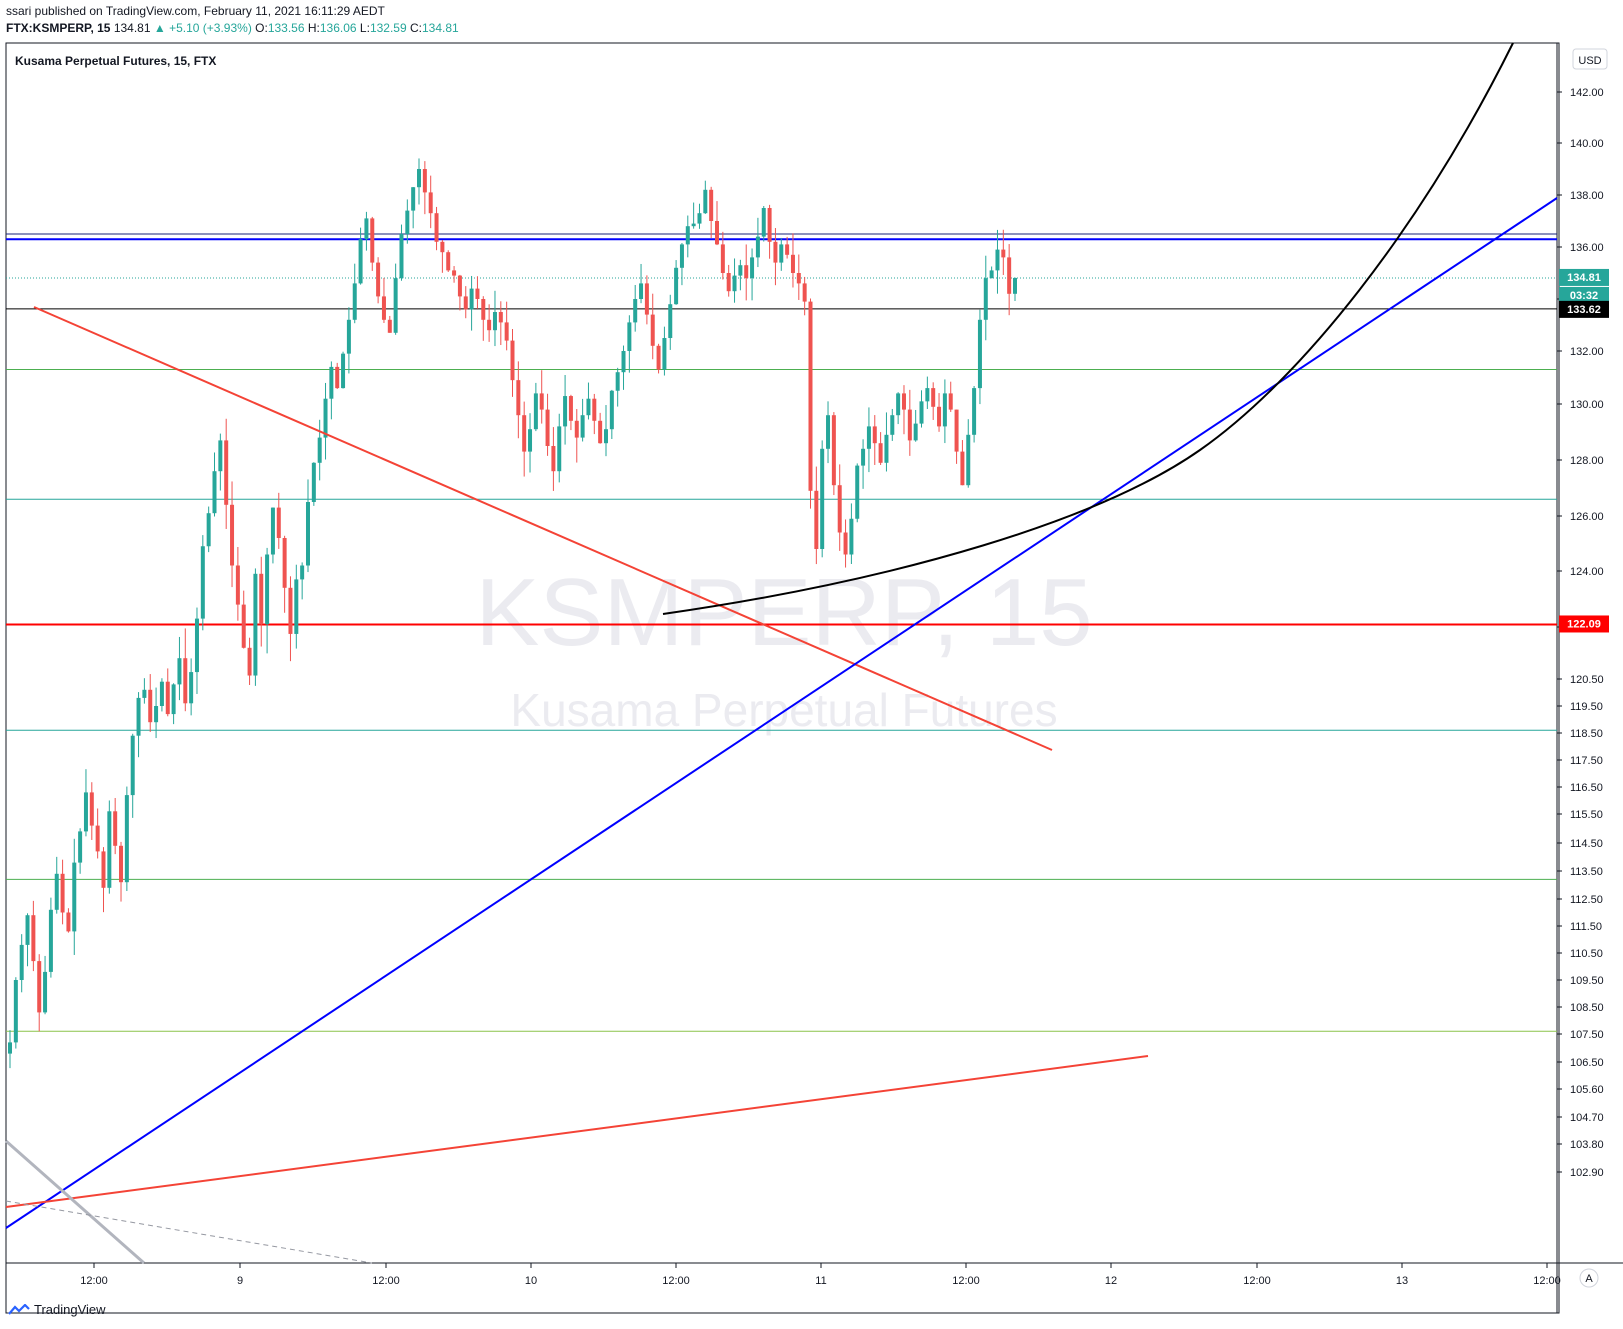 This screenshot has height=1329, width=1623. I want to click on y-tick-label: 102.90, so click(1587, 1173).